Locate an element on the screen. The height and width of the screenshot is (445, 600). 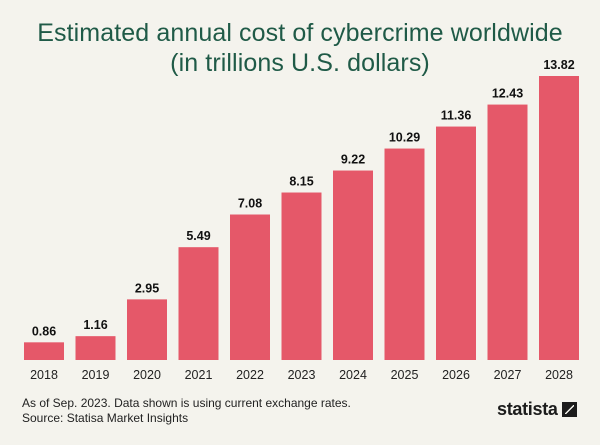
bar-2021 is located at coordinates (198, 303).